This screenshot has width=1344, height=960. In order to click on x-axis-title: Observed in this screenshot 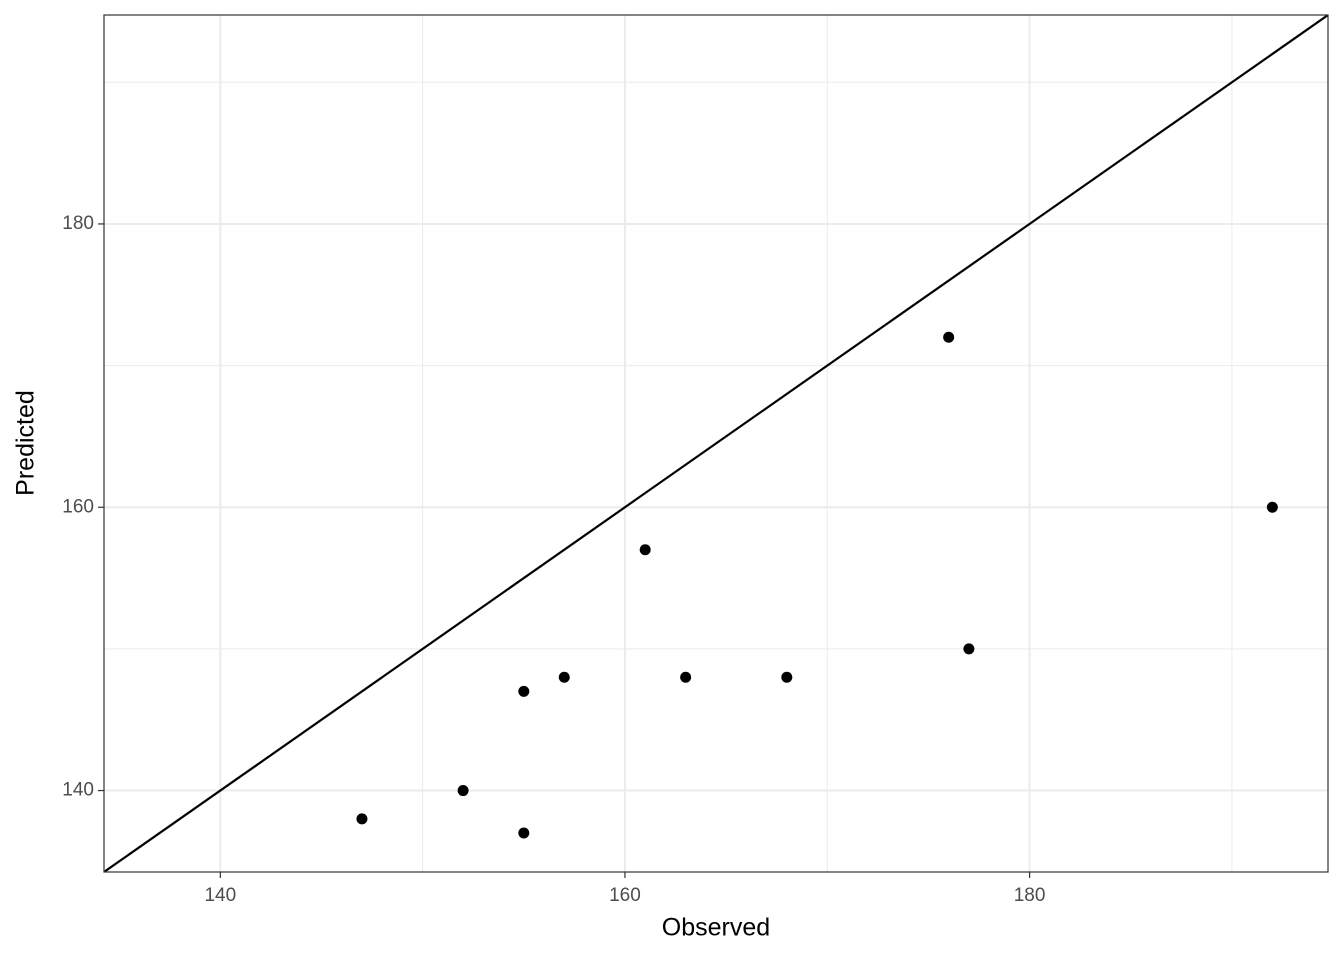, I will do `click(716, 928)`.